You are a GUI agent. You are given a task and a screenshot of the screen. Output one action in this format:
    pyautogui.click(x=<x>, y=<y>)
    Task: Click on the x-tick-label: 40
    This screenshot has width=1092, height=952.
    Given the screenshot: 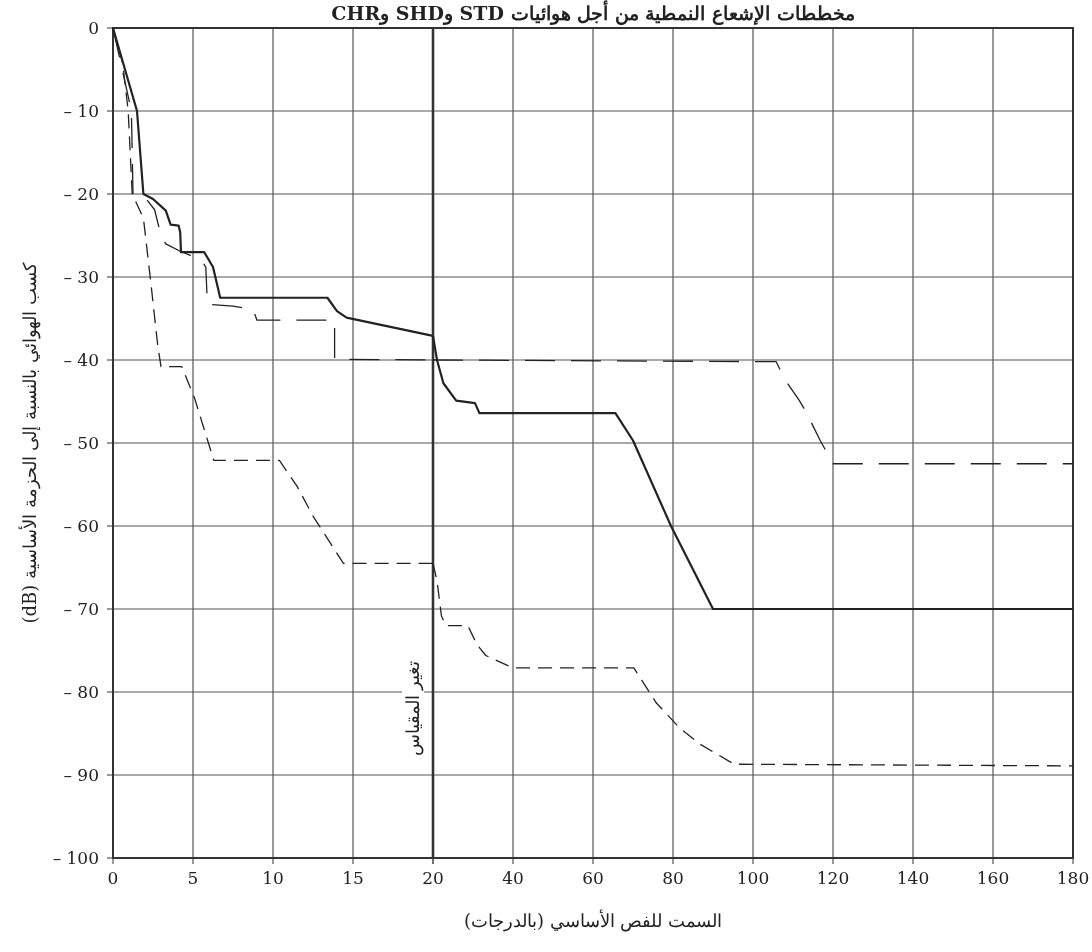 What is the action you would take?
    pyautogui.click(x=513, y=878)
    